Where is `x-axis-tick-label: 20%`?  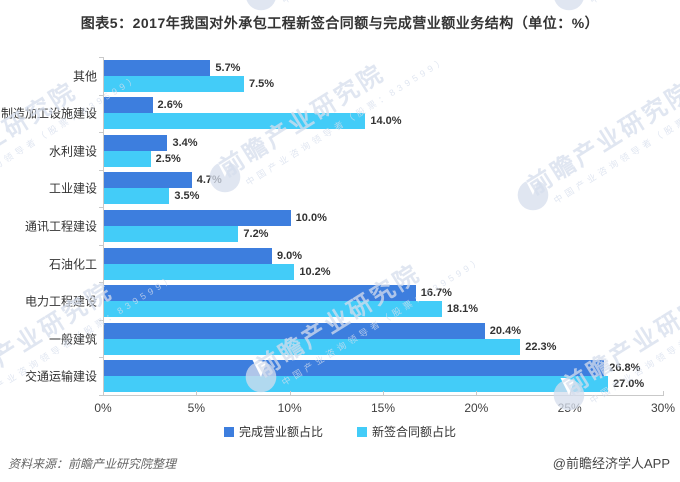 x-axis-tick-label: 20% is located at coordinates (476, 408).